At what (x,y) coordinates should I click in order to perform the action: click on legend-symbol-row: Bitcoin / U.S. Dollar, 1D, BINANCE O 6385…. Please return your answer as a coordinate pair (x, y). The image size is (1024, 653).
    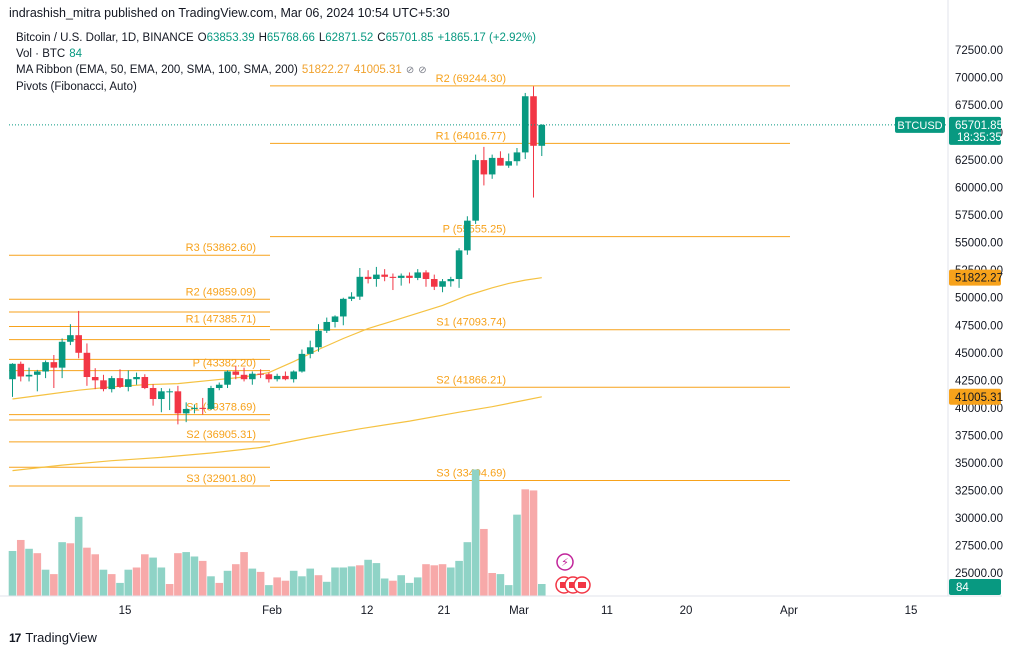
    Looking at the image, I should click on (276, 38).